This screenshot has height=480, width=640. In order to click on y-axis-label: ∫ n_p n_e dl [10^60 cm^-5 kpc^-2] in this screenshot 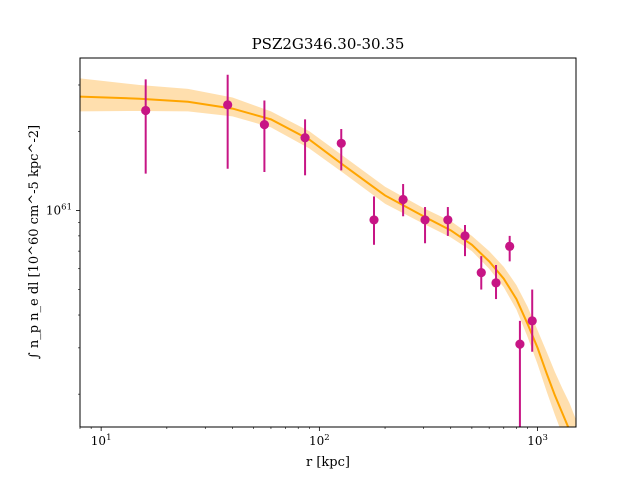, I will do `click(34, 242)`.